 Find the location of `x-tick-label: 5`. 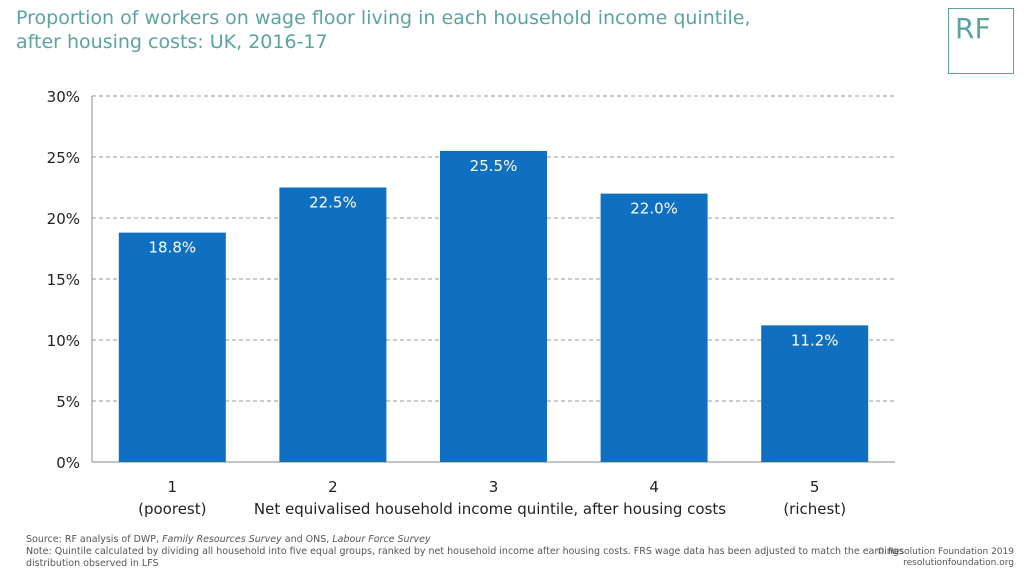

x-tick-label: 5 is located at coordinates (815, 487).